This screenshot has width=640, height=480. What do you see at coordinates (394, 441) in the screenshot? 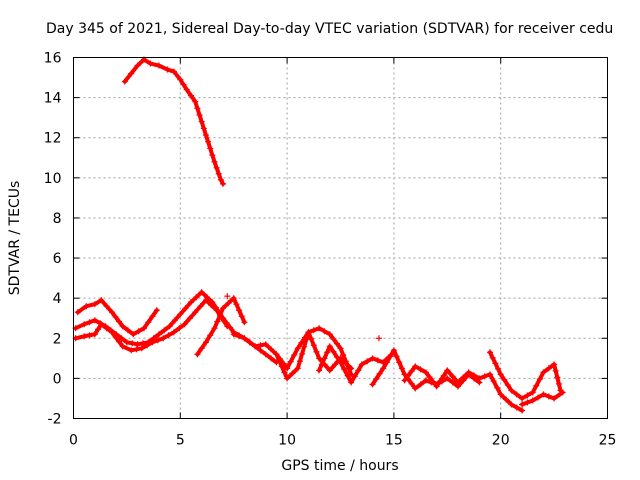
I see `x-tick-label: 15` at bounding box center [394, 441].